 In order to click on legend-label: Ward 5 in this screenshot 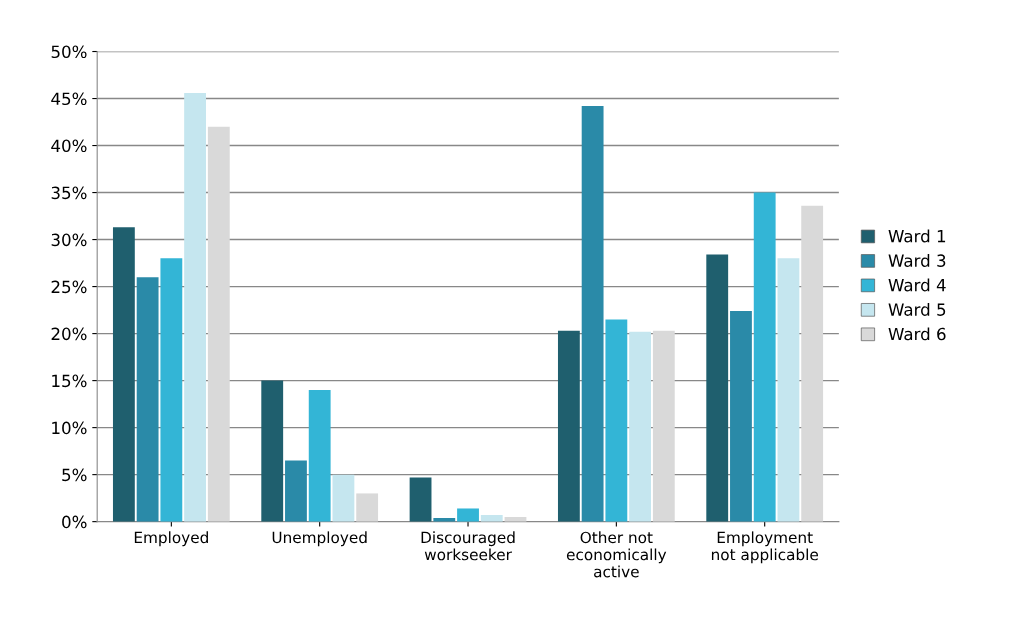, I will do `click(917, 309)`.